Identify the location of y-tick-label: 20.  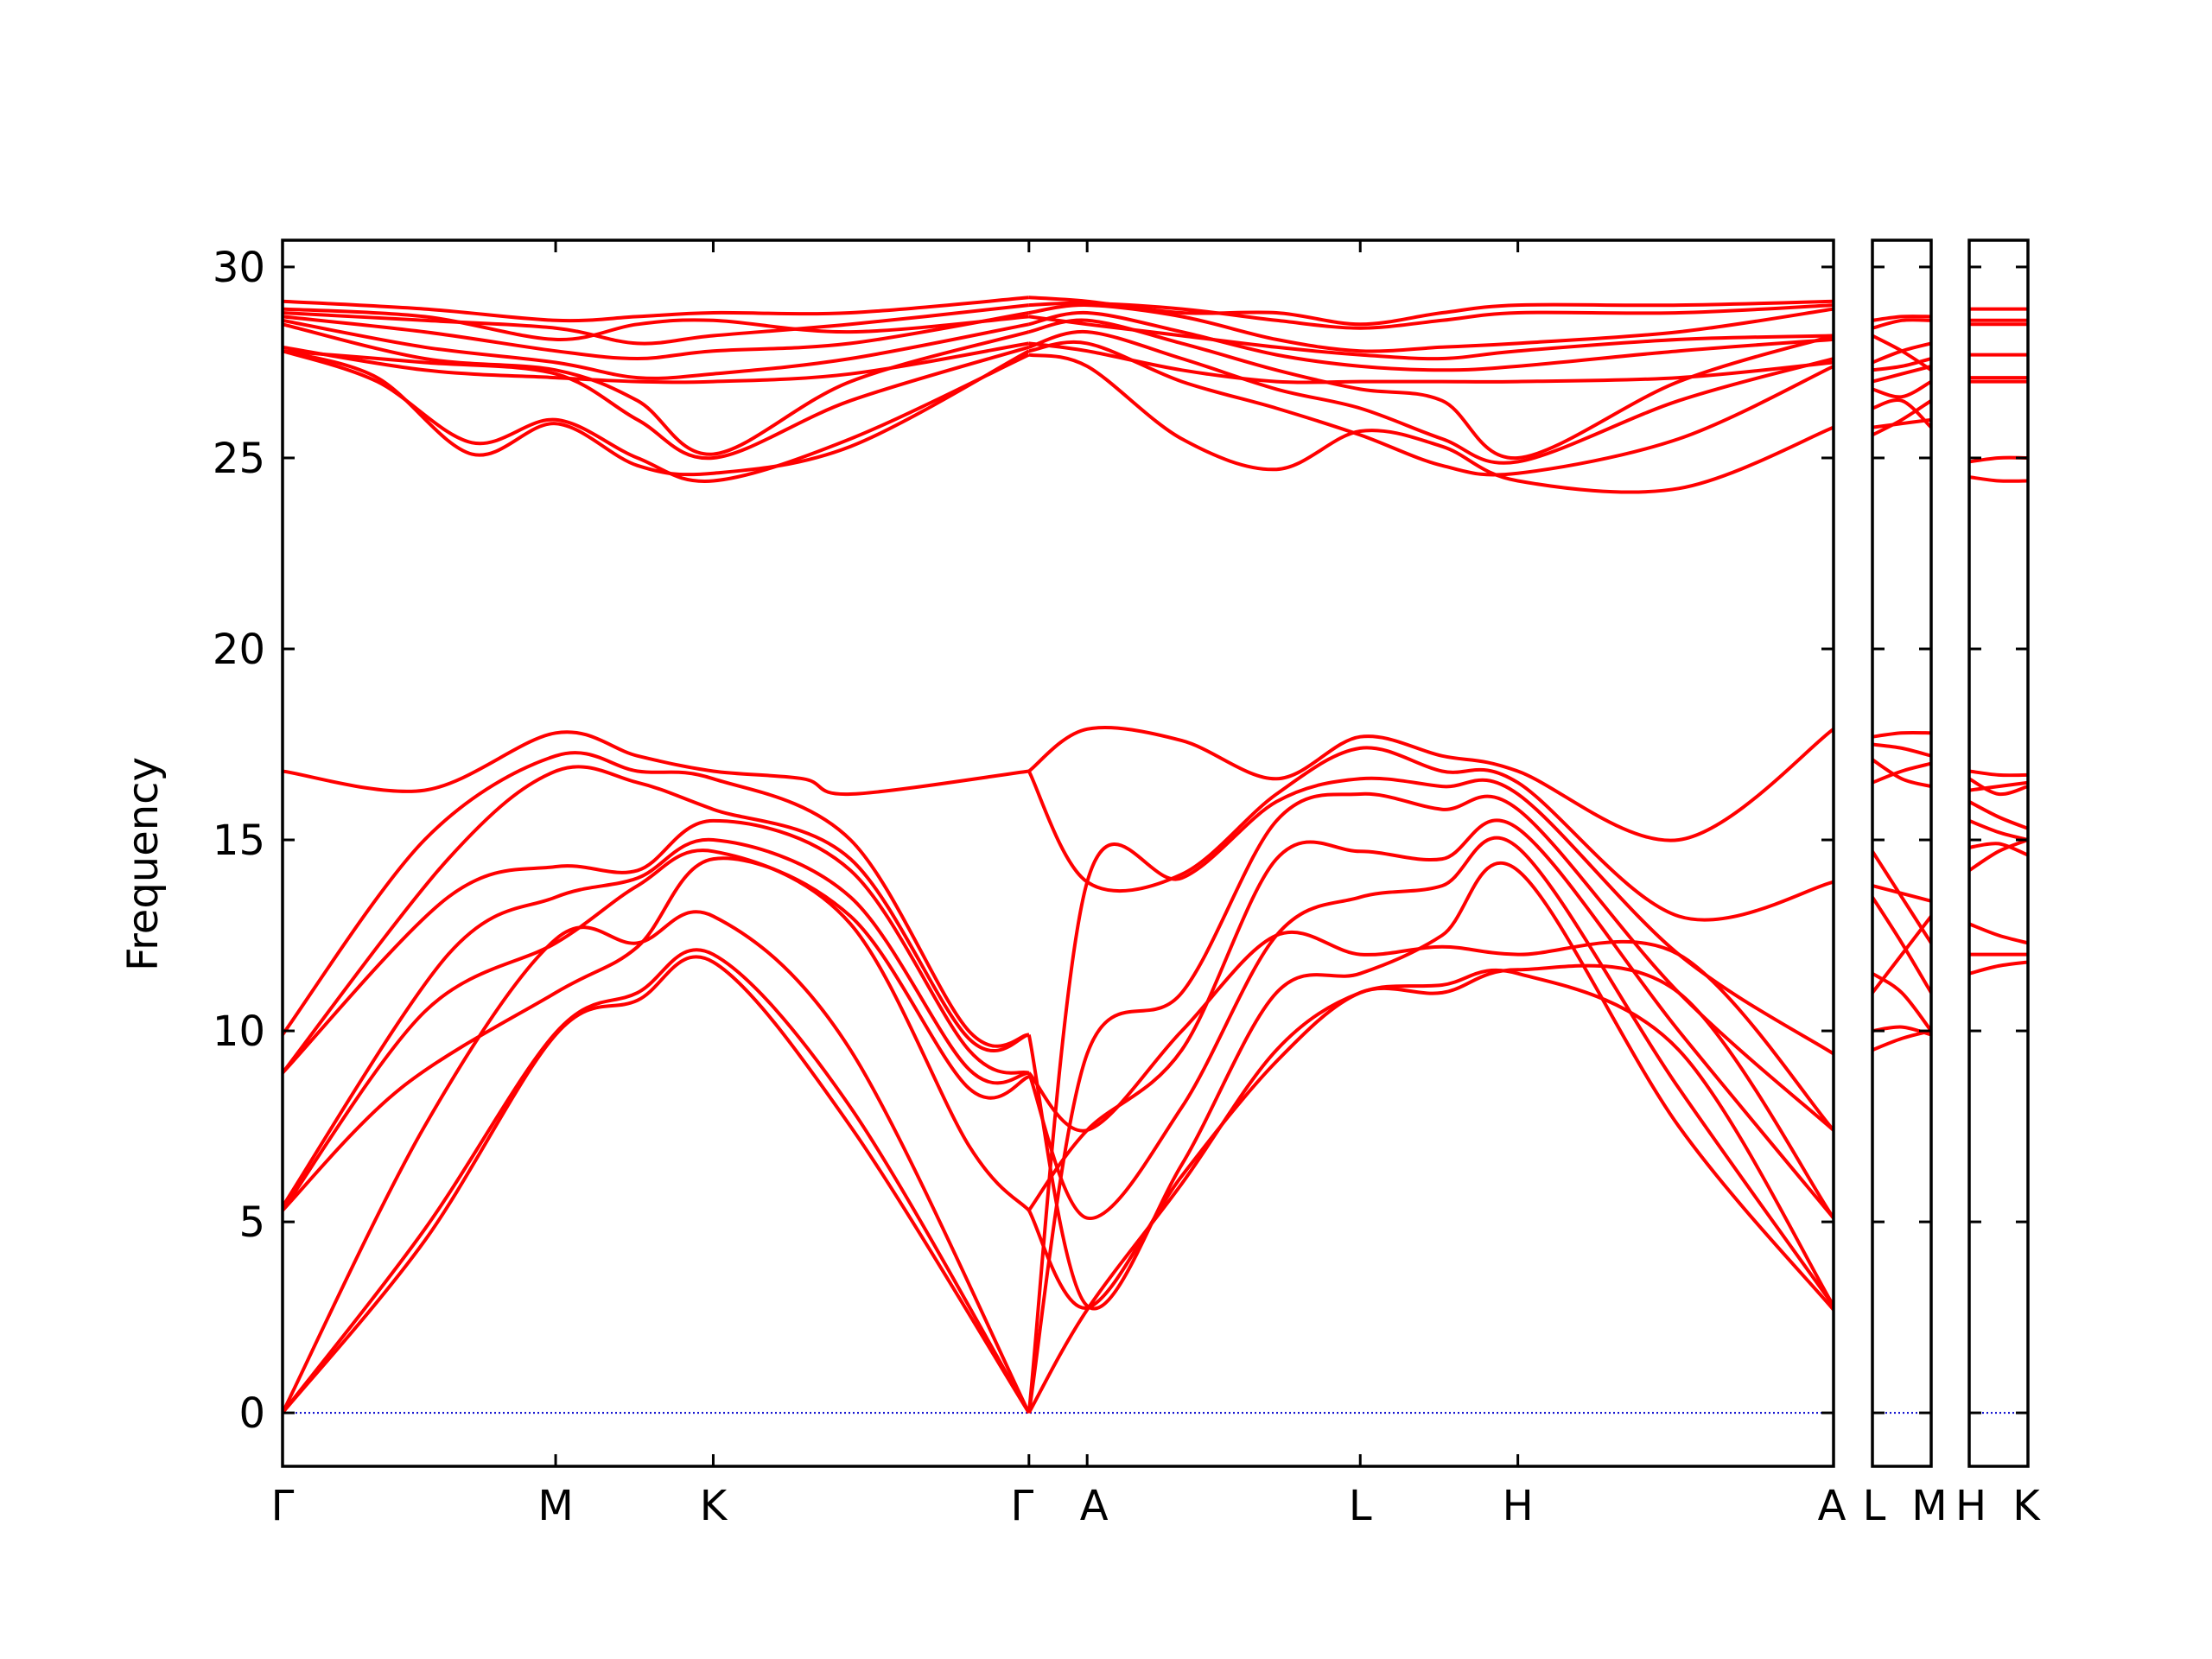
(239, 650).